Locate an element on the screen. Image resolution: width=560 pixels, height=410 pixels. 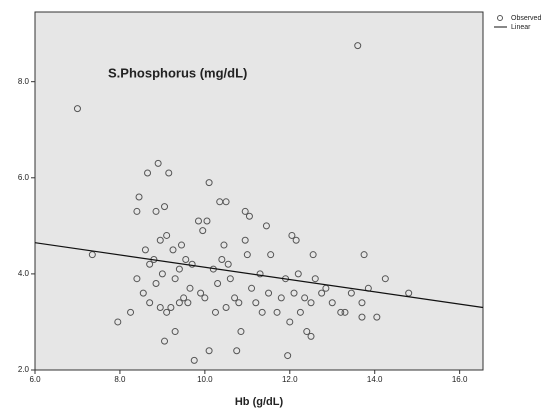
fit-line is located at coordinates (259, 275).